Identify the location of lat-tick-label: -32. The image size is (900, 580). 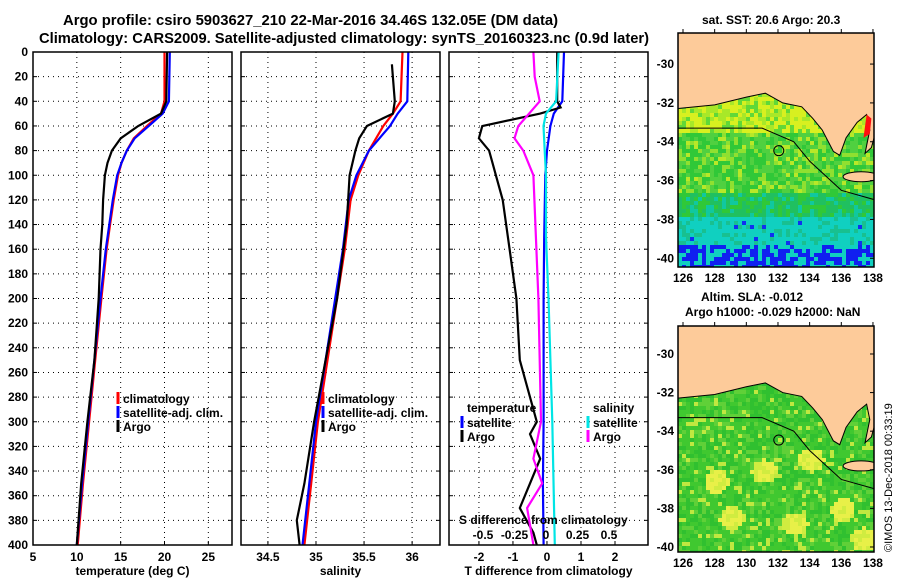
(666, 103).